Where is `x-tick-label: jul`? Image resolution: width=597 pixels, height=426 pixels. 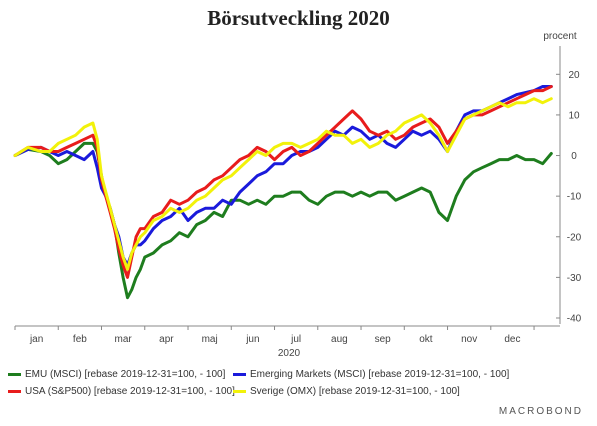
x-tick-label: jul is located at coordinates (295, 339).